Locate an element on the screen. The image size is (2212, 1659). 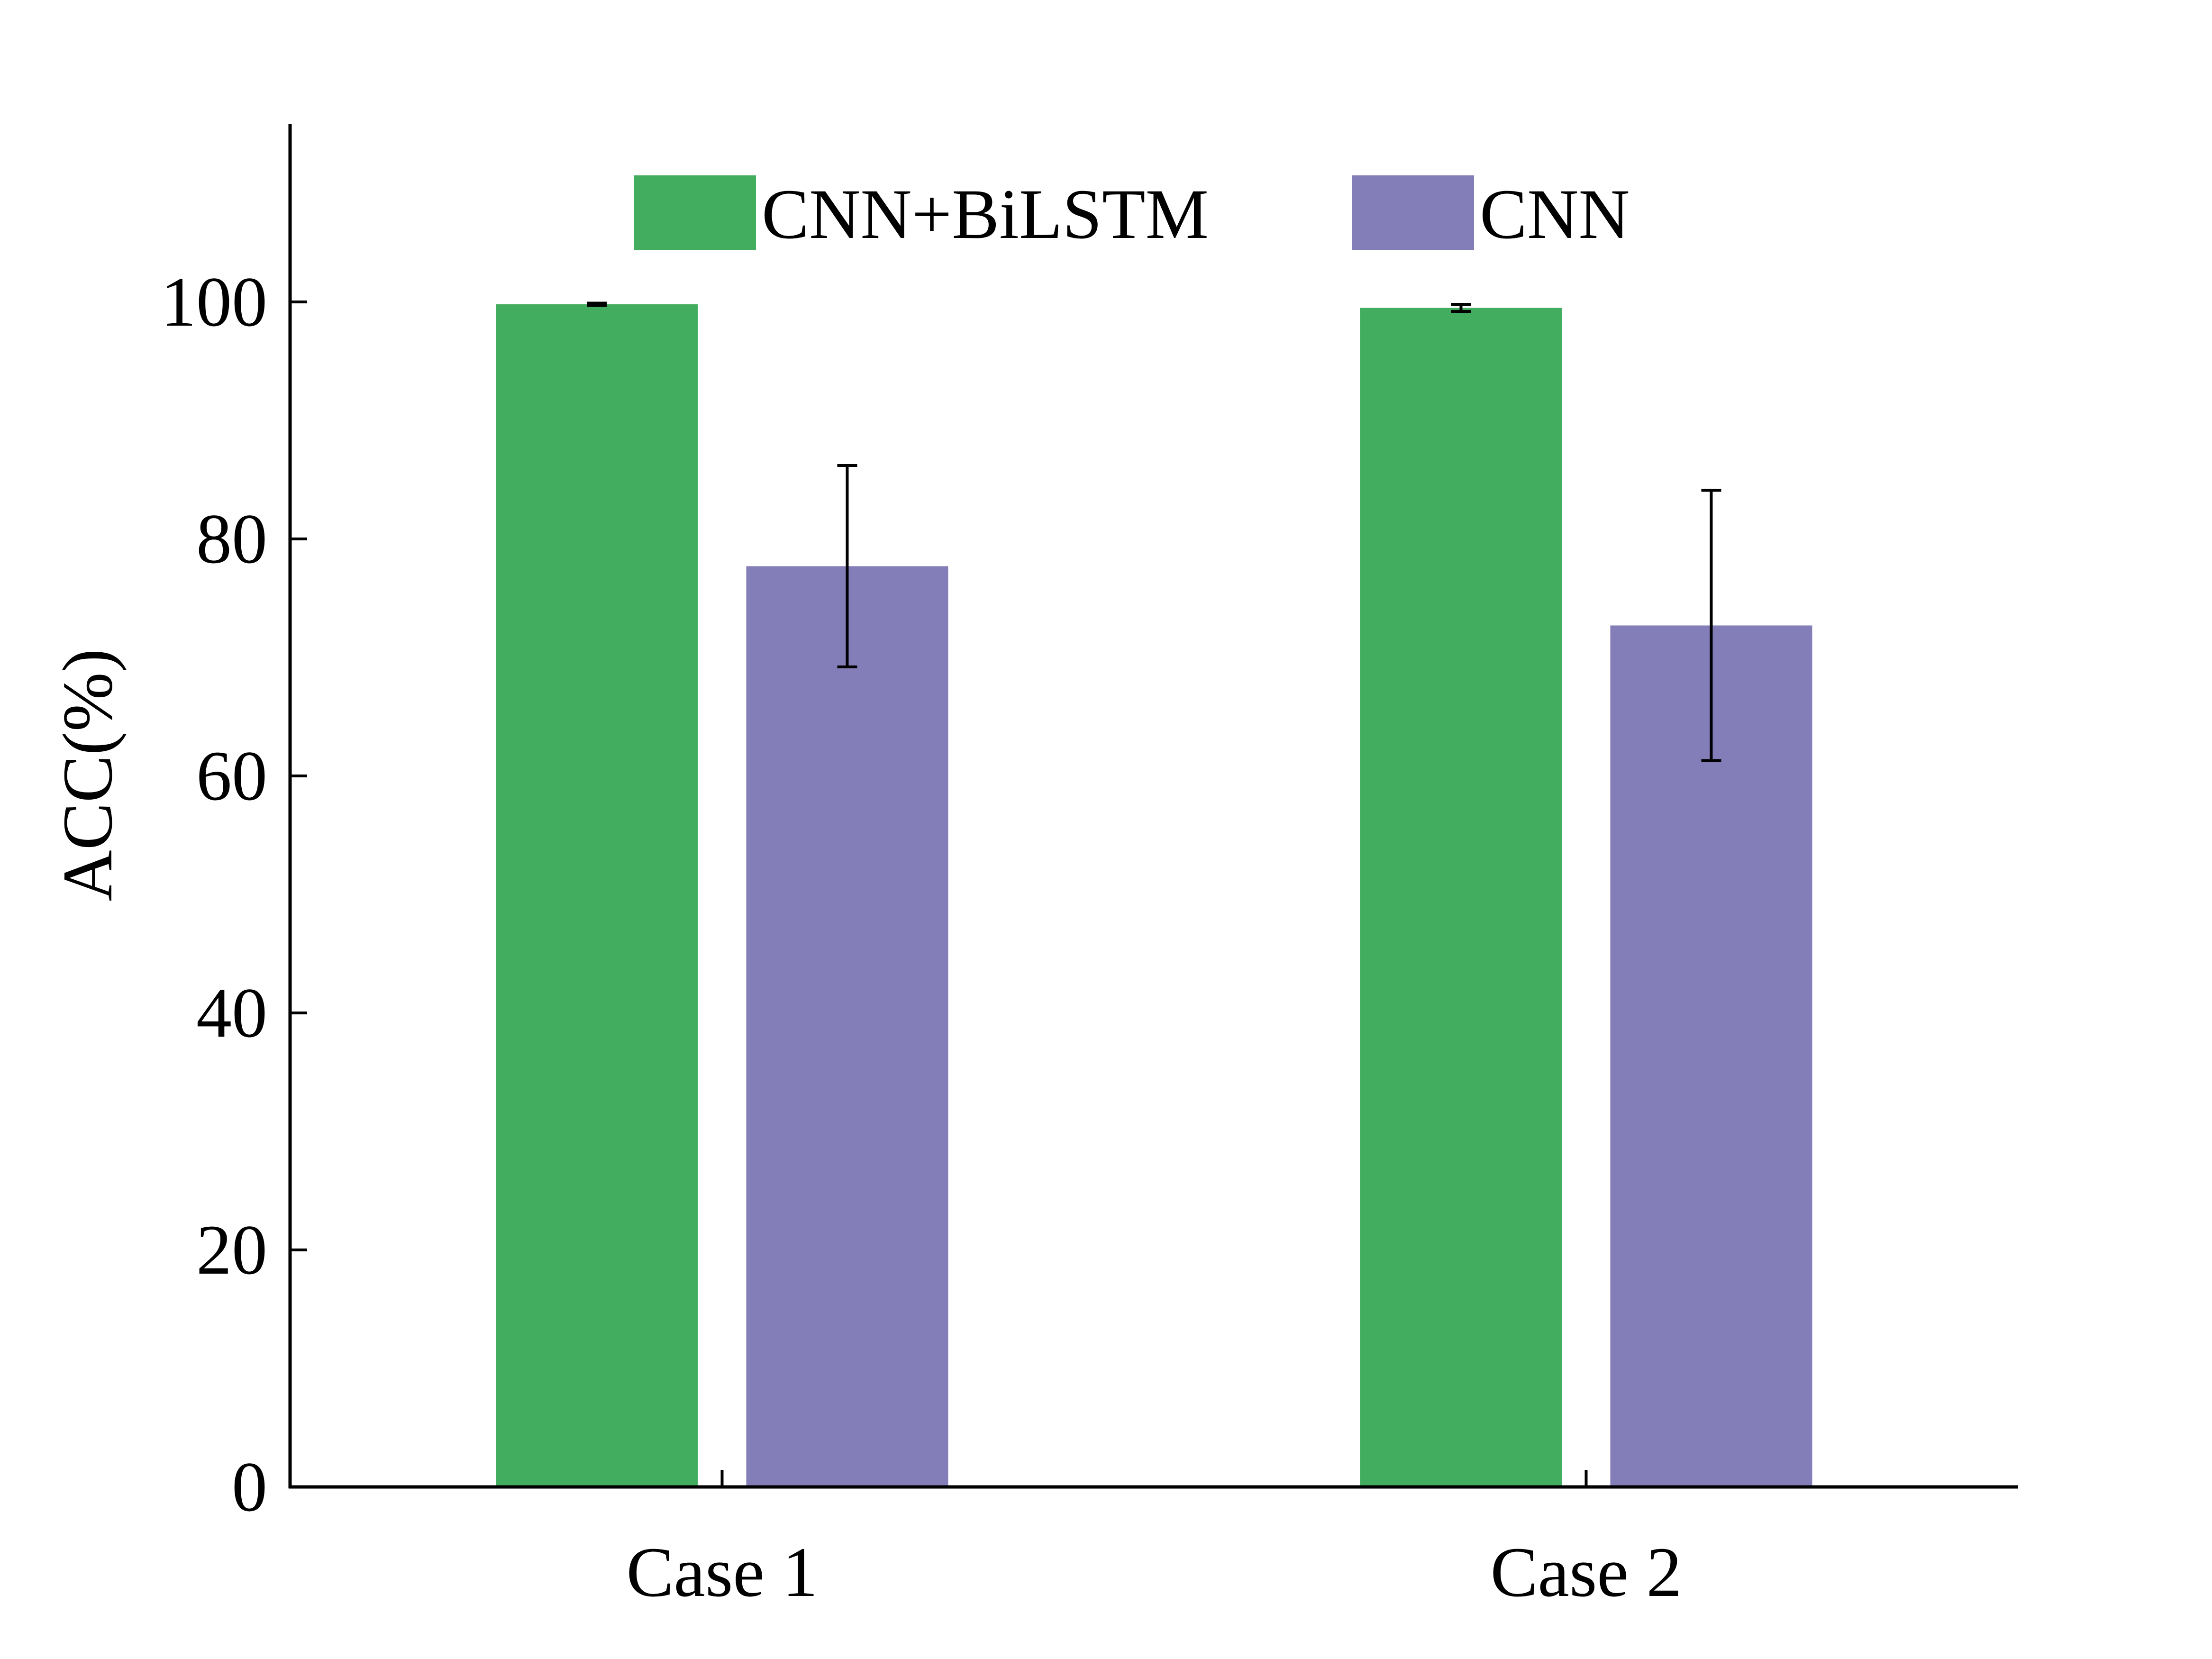
y-tick-label: 100 is located at coordinates (214, 302).